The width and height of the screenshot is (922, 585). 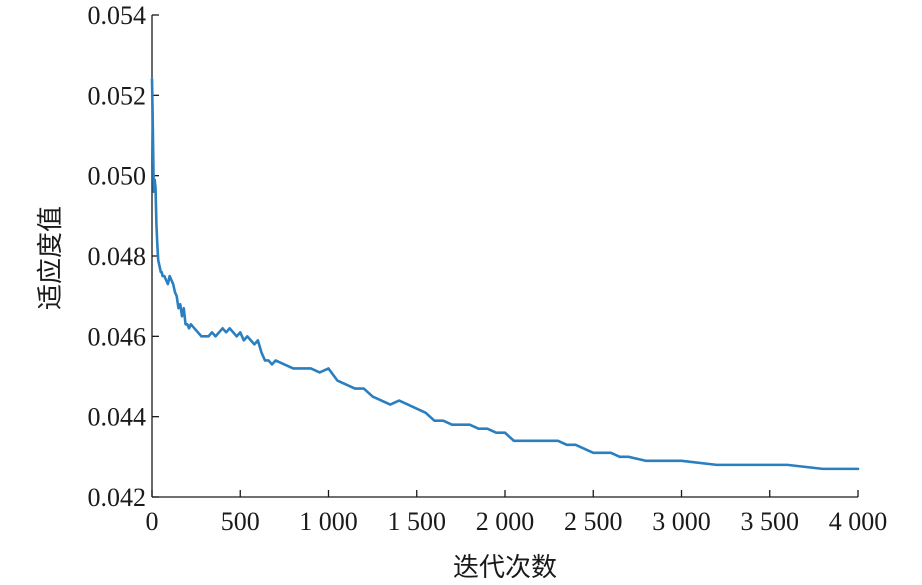 I want to click on y-tick-label: 0.048, so click(x=117, y=256).